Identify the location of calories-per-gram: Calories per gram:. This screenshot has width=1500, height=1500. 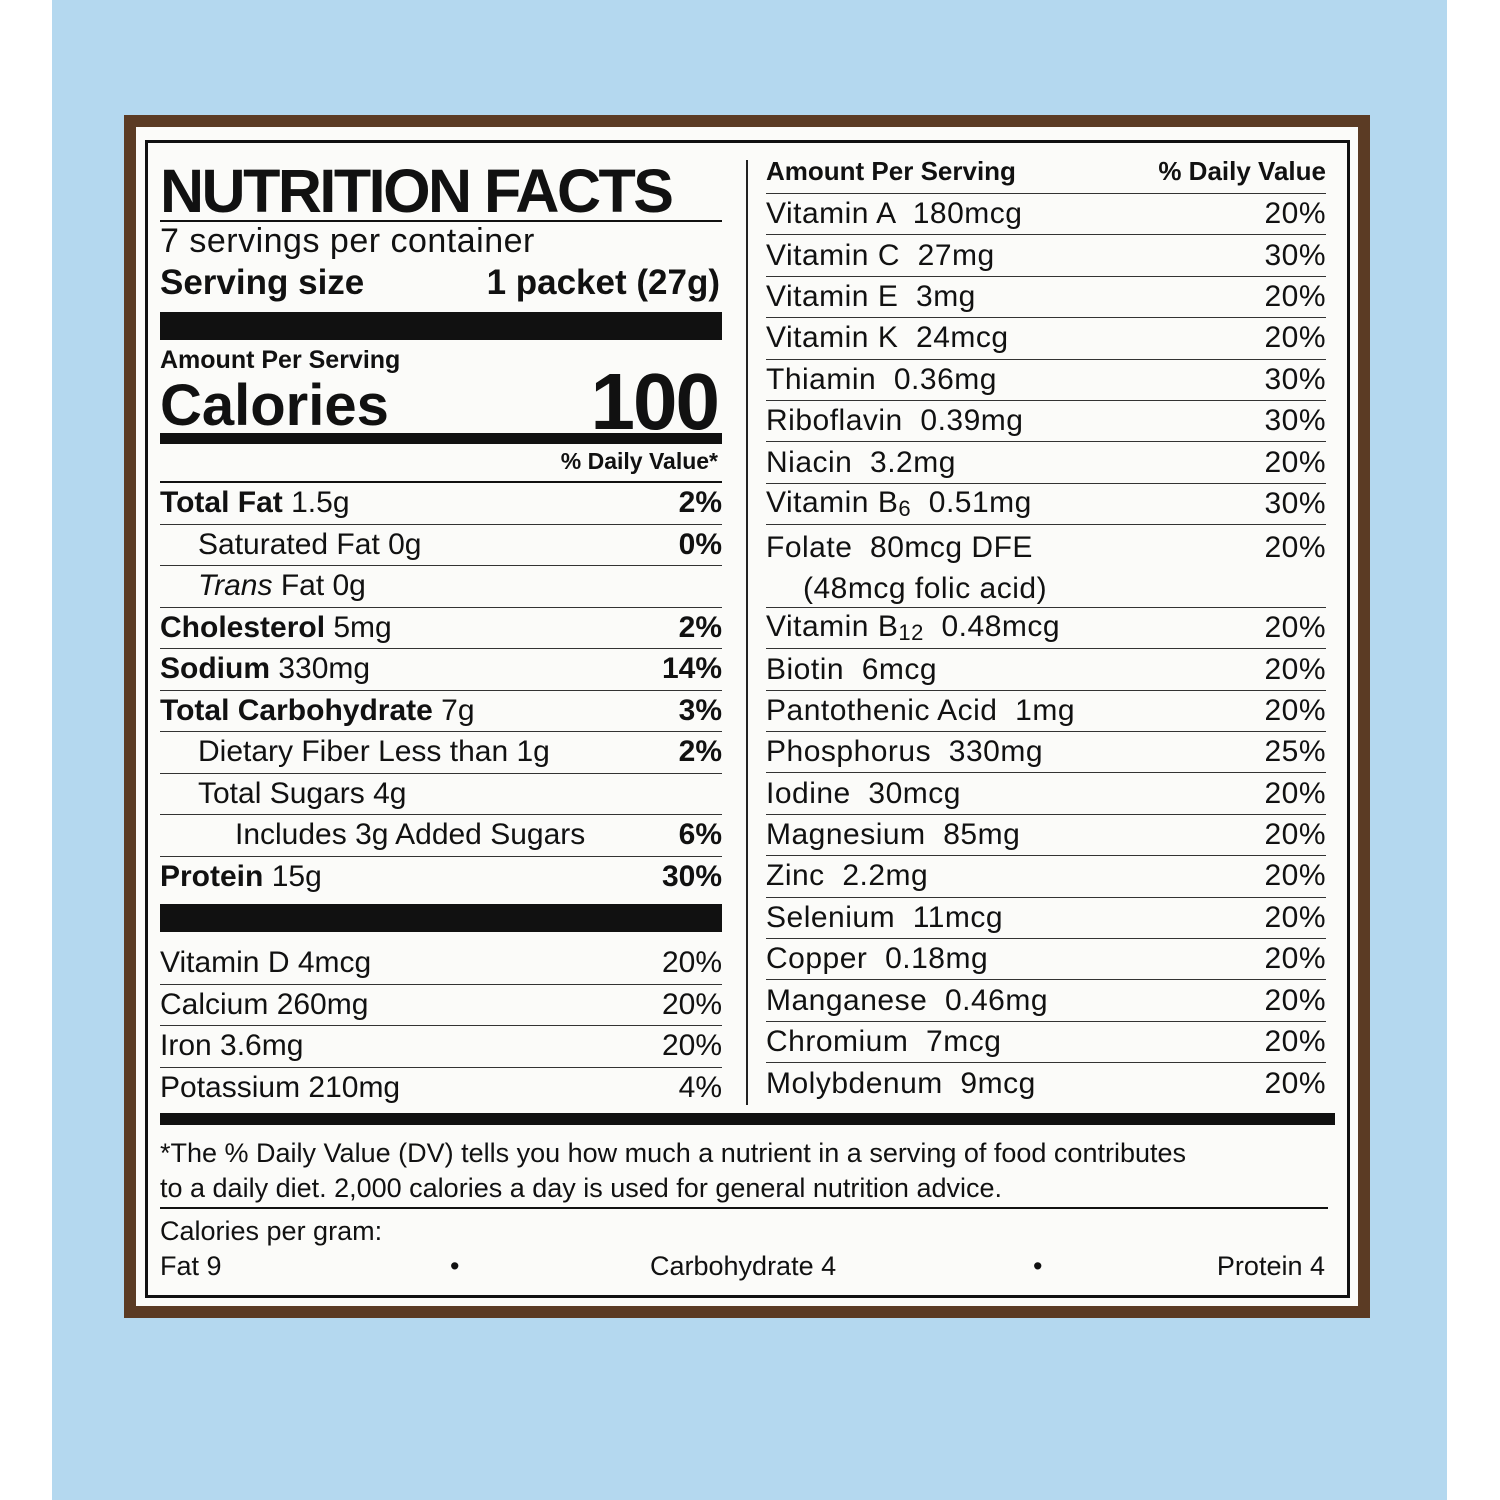
(271, 1231).